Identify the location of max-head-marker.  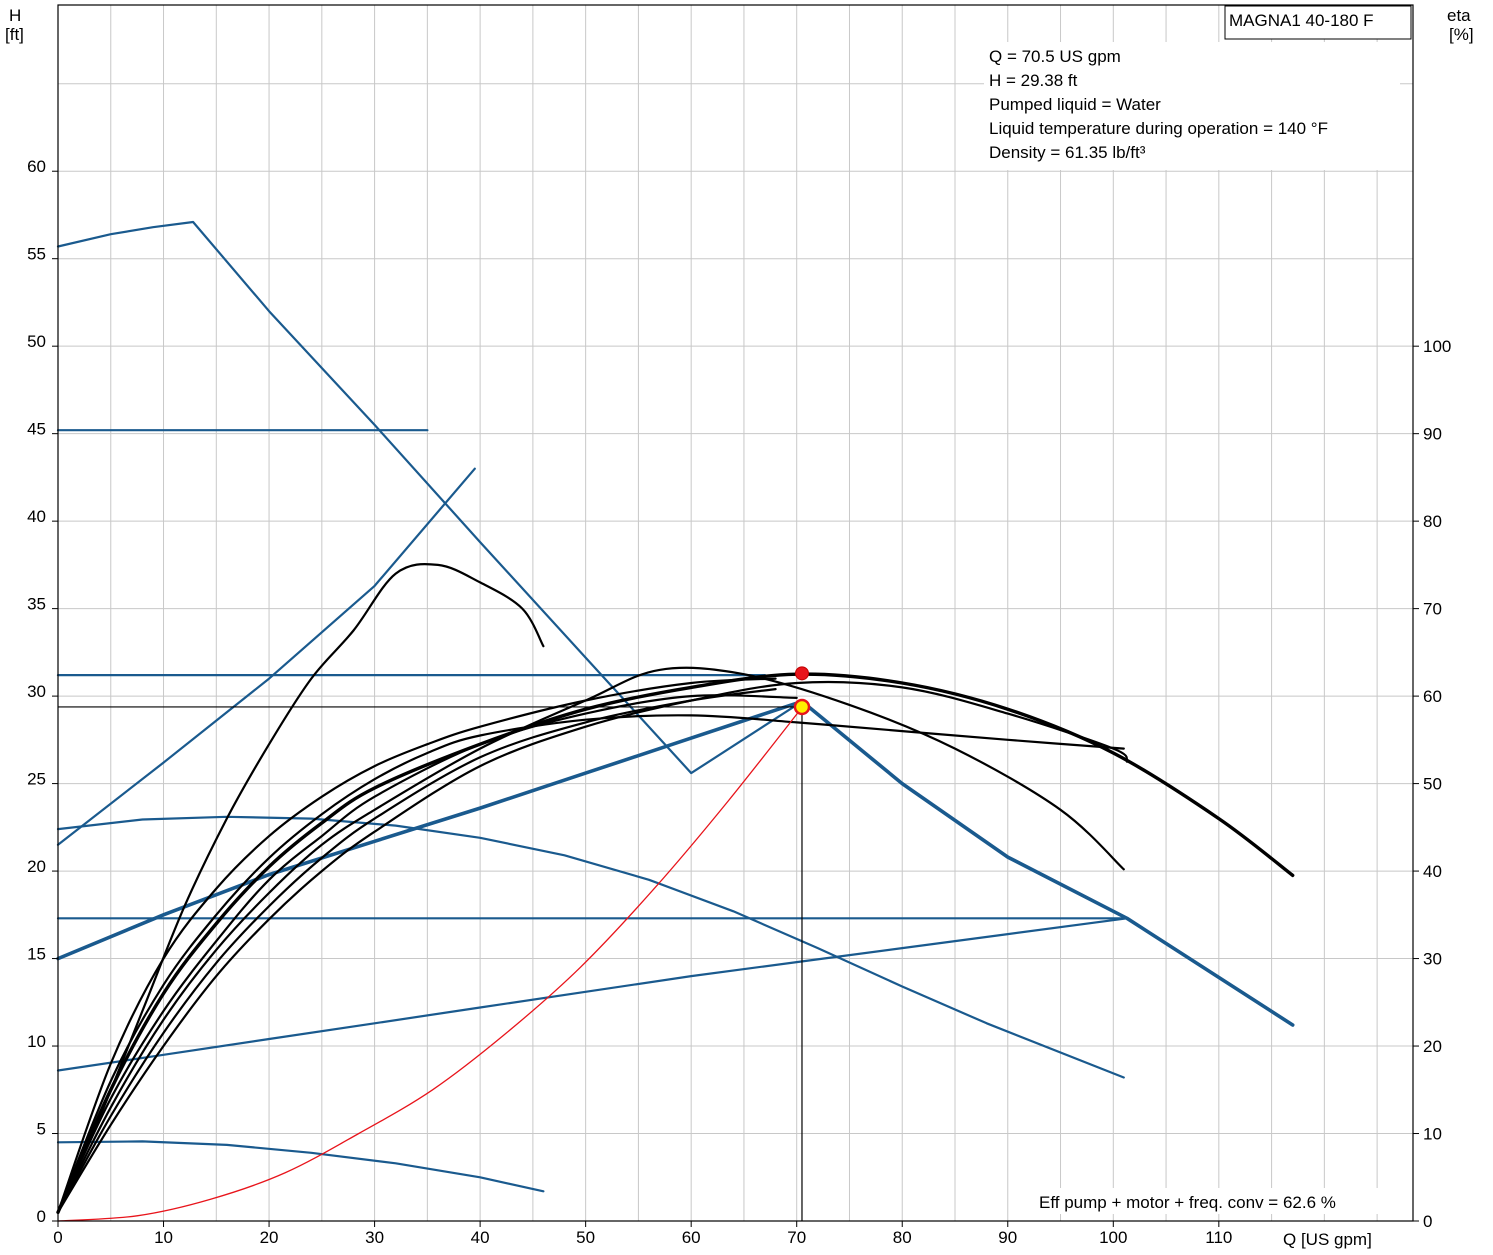
(801, 673).